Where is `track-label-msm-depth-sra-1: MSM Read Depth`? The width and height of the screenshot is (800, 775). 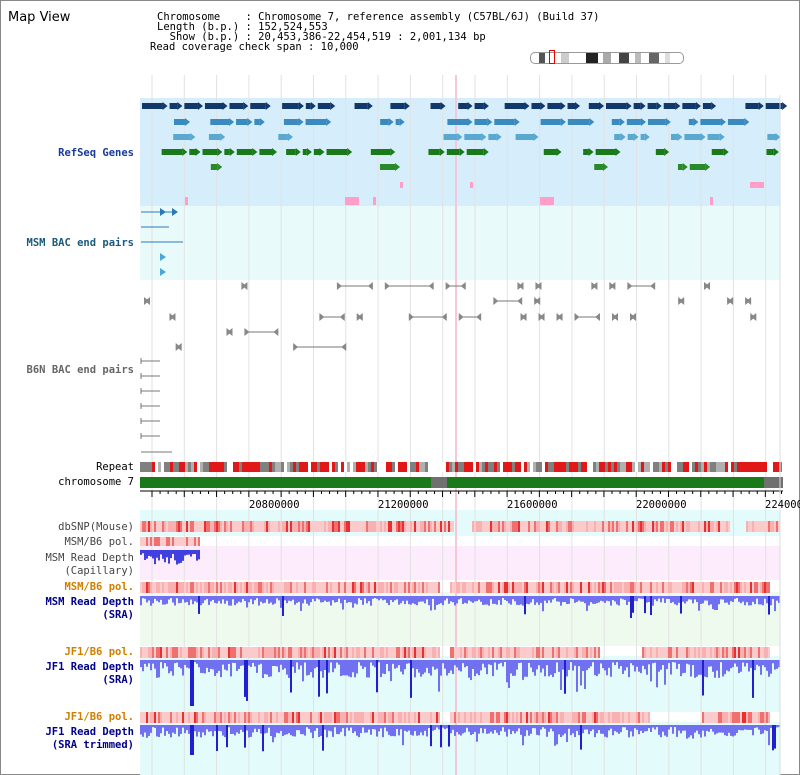
track-label-msm-depth-sra-1: MSM Read Depth is located at coordinates (89, 602).